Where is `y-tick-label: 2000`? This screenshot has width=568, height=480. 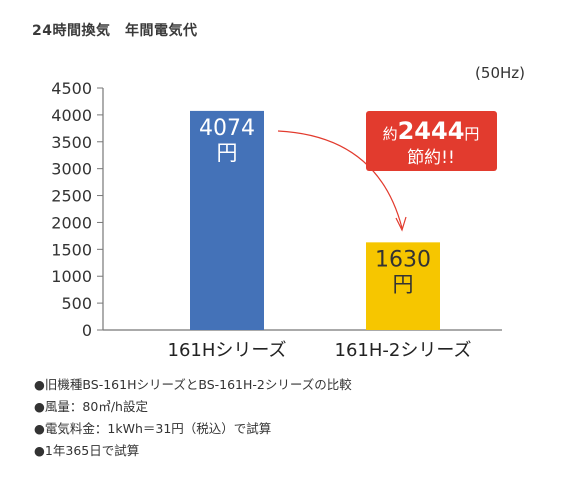 y-tick-label: 2000 is located at coordinates (71, 222).